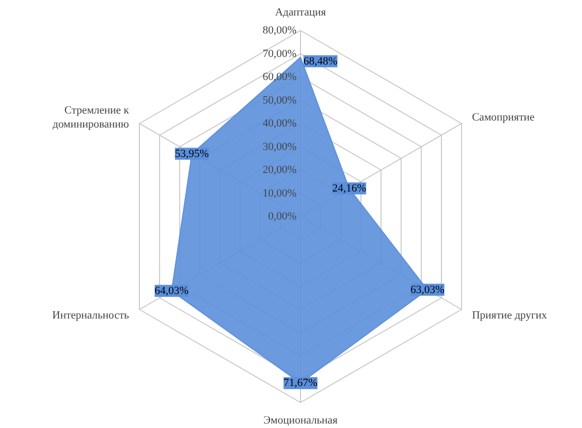  I want to click on y-tick-label: 30,00%, so click(279, 146).